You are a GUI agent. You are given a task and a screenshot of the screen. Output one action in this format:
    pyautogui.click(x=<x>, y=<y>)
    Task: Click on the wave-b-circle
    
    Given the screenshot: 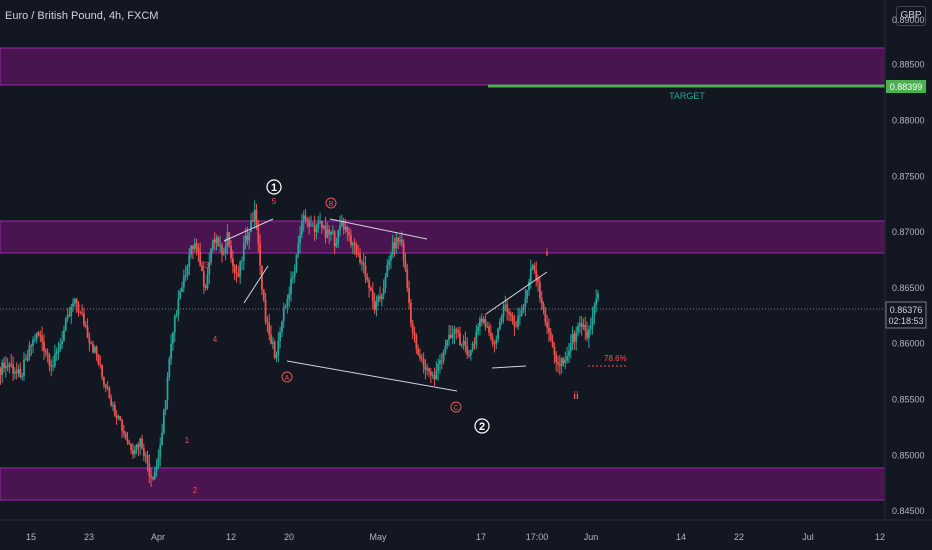 What is the action you would take?
    pyautogui.click(x=331, y=203)
    